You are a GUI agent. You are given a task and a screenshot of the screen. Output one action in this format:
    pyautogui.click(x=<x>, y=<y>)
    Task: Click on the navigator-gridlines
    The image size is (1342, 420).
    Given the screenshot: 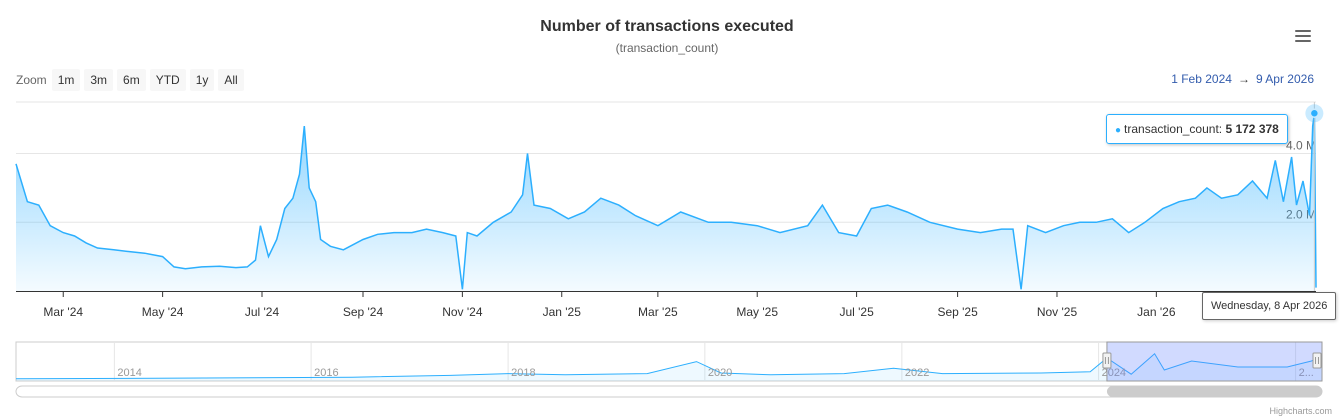 What is the action you would take?
    pyautogui.click(x=705, y=361)
    